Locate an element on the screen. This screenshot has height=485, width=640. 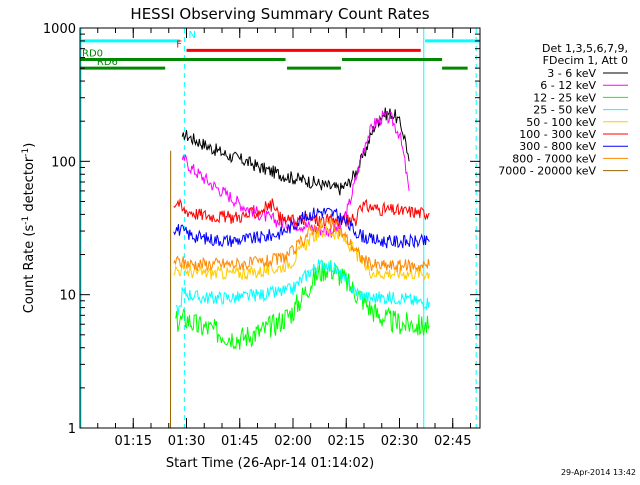
chart-title: HESSI Observing Summary Count Rates is located at coordinates (279, 14).